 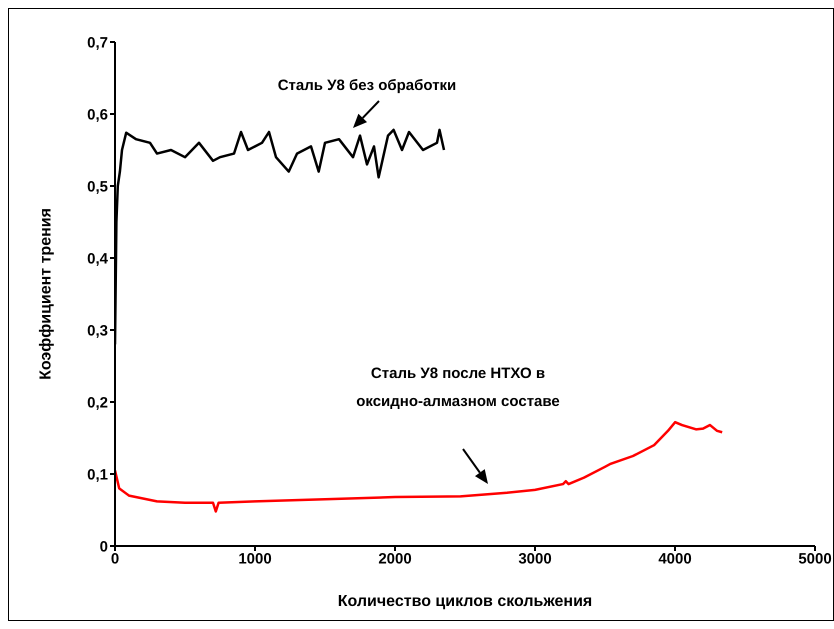 I want to click on x-tick-label: 0, so click(x=115, y=559).